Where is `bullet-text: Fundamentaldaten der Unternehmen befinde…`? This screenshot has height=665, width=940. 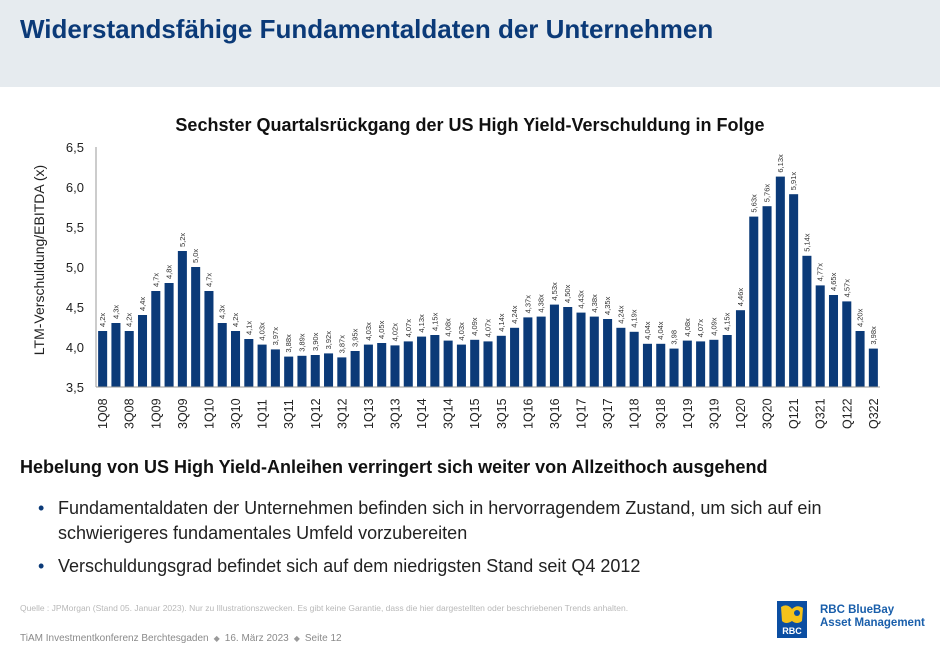
bullet-text: Fundamentaldaten der Unternehmen befinde… is located at coordinates (440, 520).